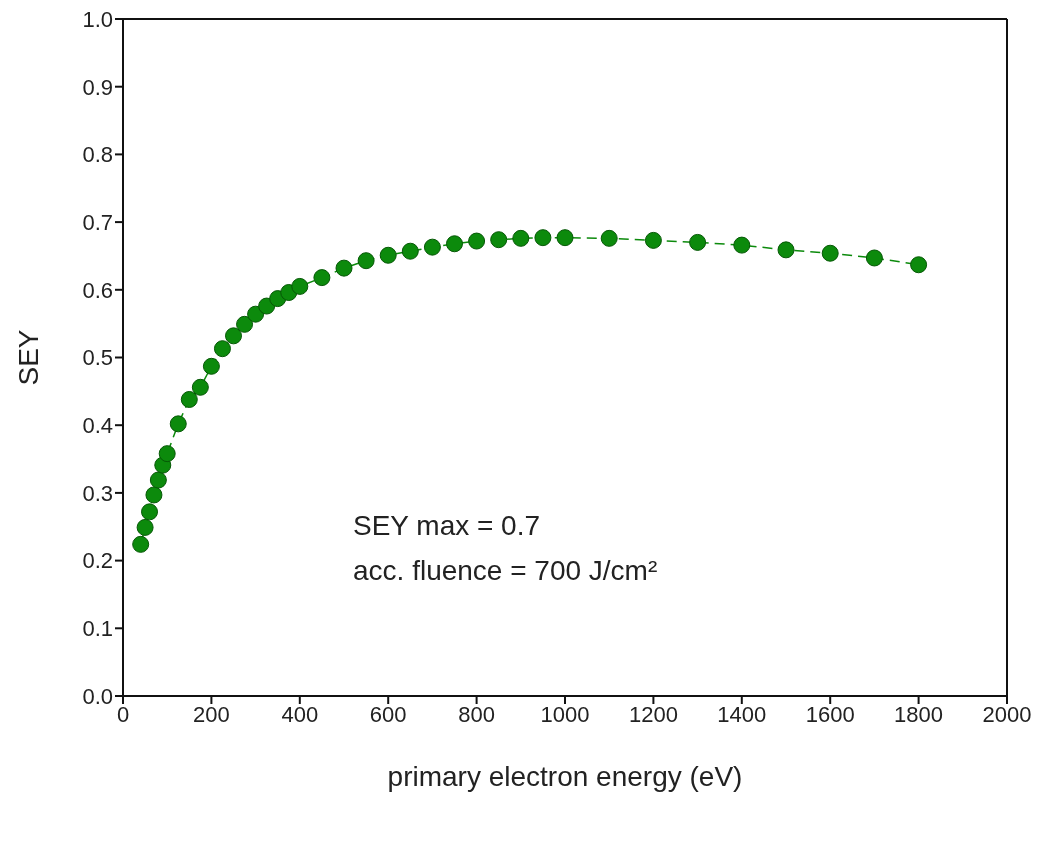  I want to click on x-tick-label: 1200, so click(653, 714).